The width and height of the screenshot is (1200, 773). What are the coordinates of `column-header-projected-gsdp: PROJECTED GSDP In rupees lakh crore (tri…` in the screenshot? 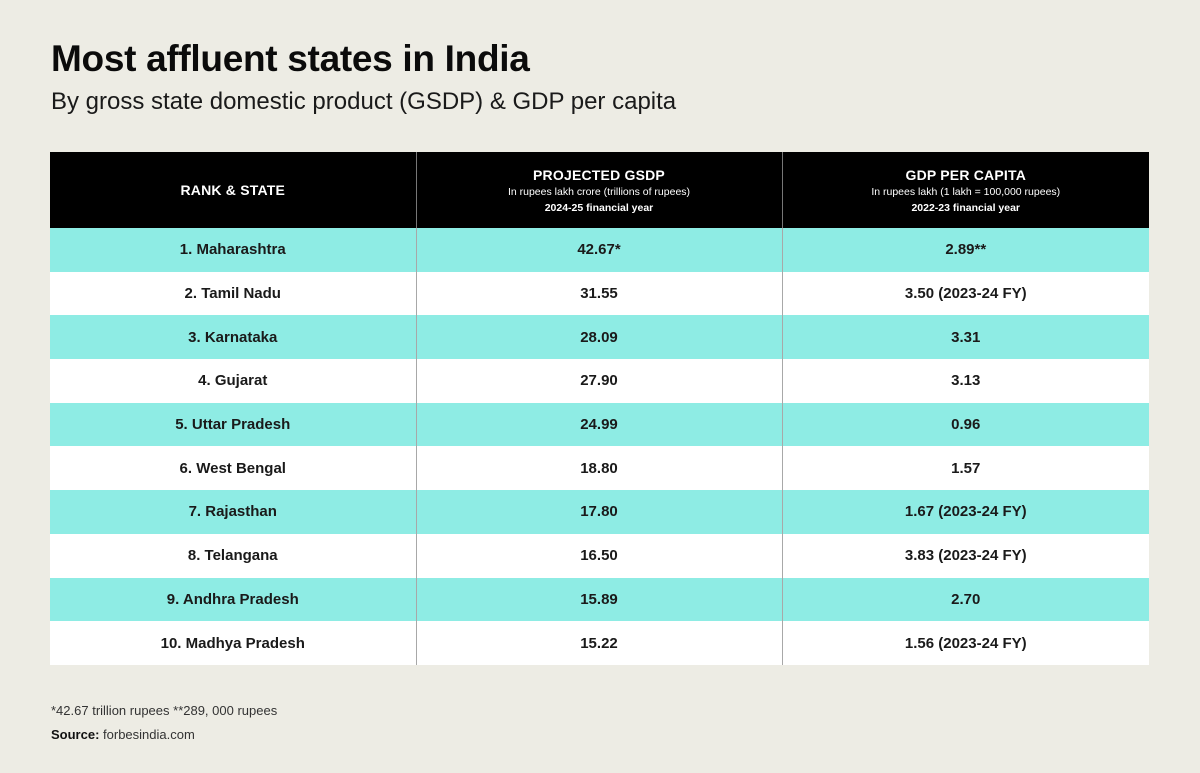 It's located at (598, 190).